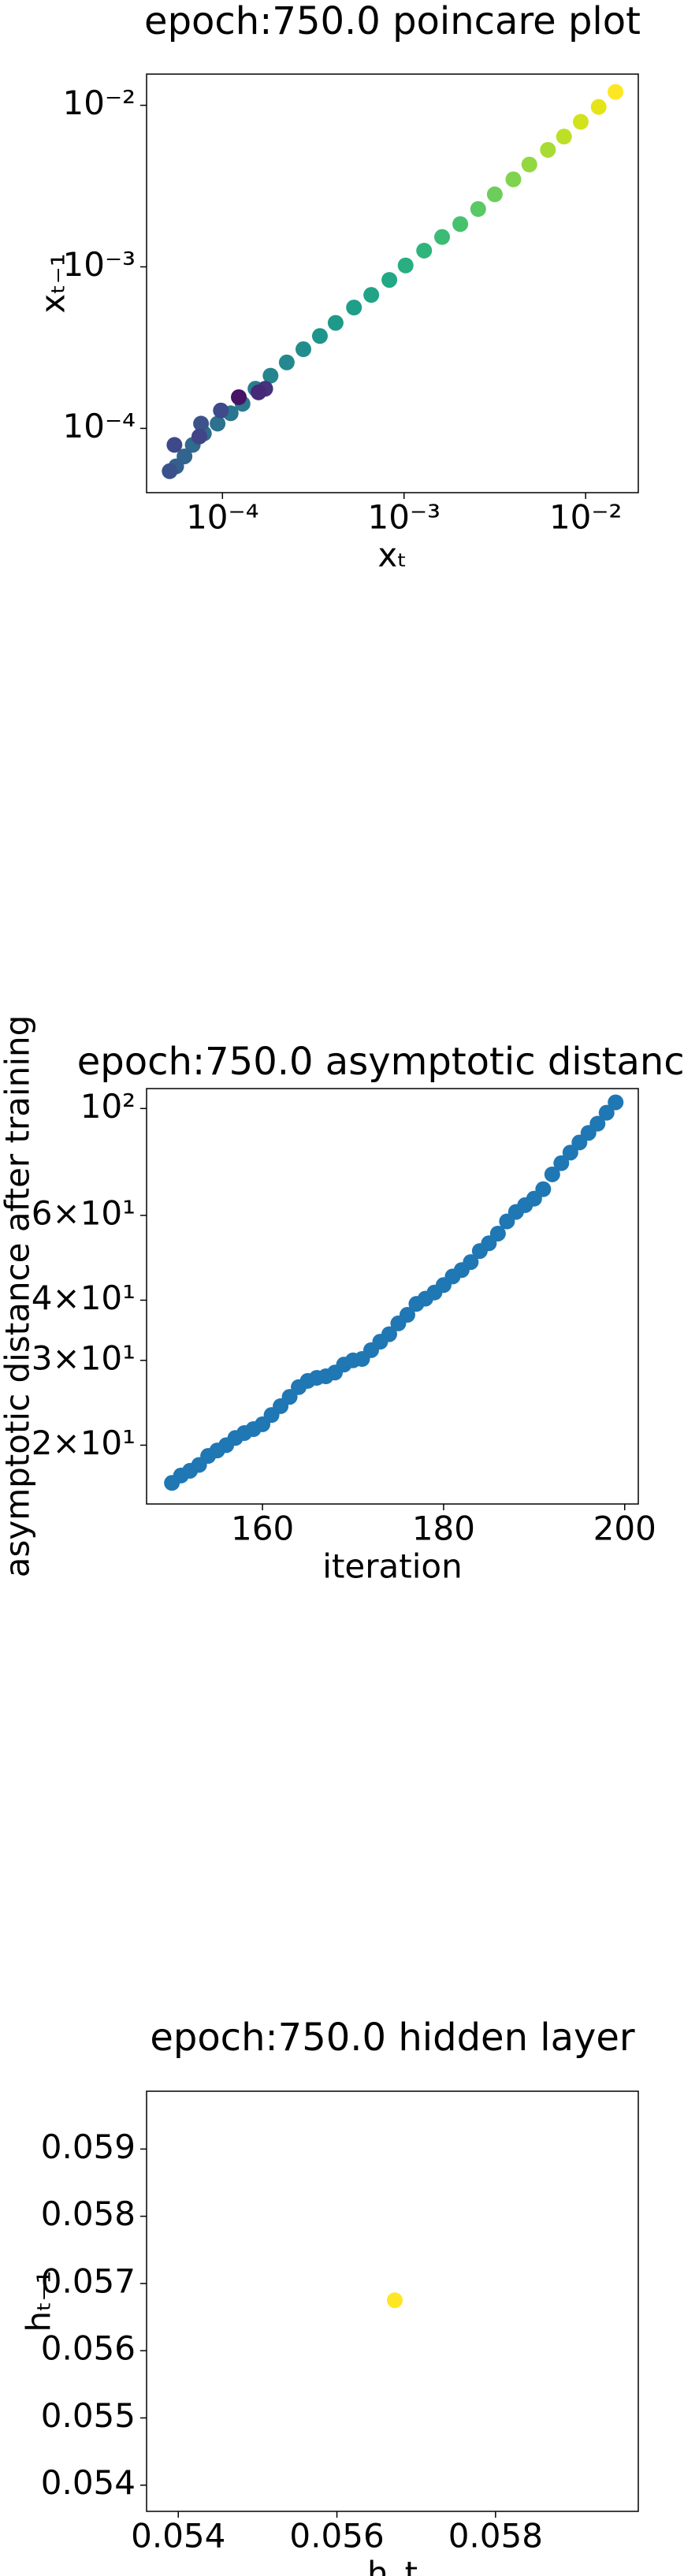  Describe the element at coordinates (84, 1212) in the screenshot. I see `y-tick-label: 6×10¹` at that location.